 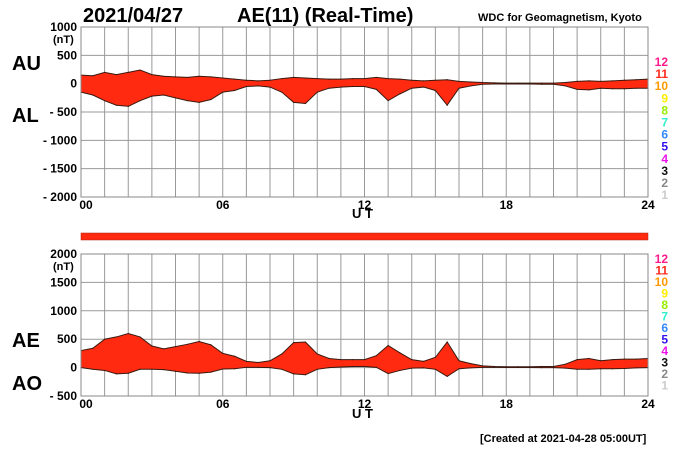 What do you see at coordinates (63, 40) in the screenshot?
I see `unit-label-top: (nT)` at bounding box center [63, 40].